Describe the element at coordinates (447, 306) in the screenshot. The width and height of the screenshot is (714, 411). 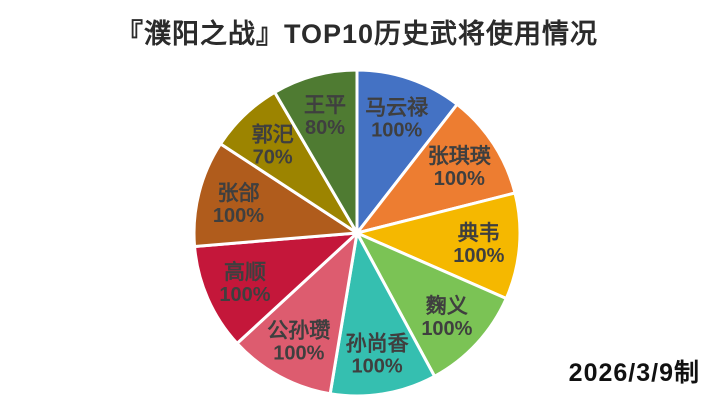
I see `slice-name-3: 麴义` at that location.